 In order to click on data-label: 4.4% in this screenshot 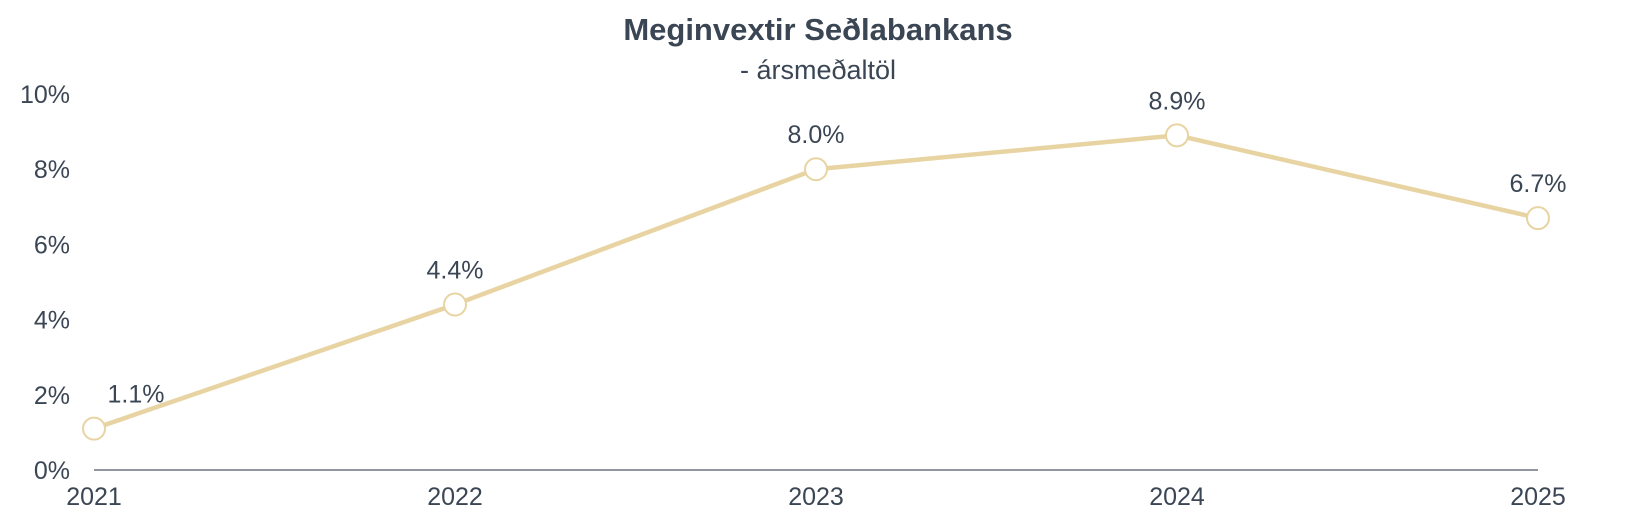, I will do `click(455, 271)`.